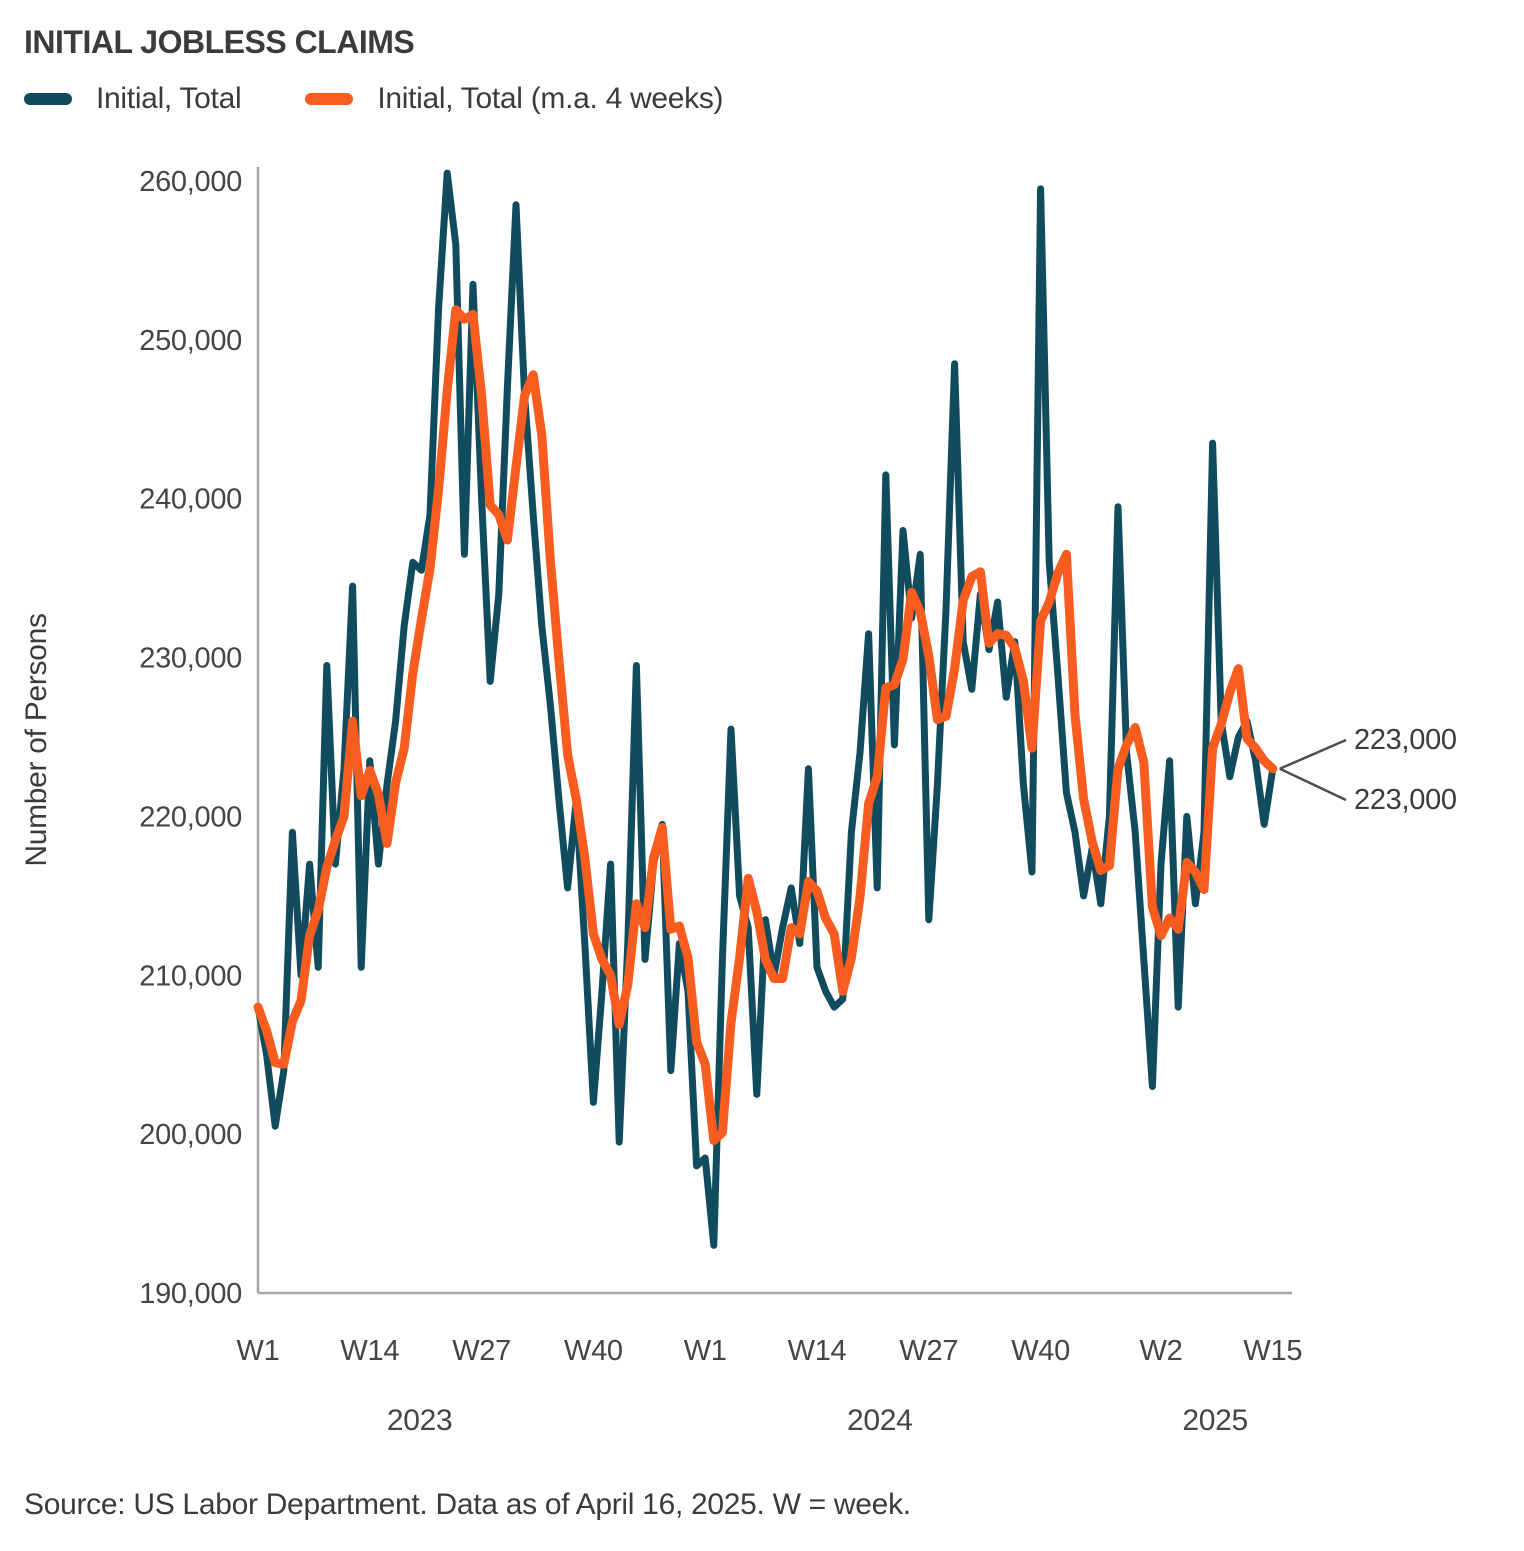 The image size is (1524, 1551). Describe the element at coordinates (190, 659) in the screenshot. I see `y-tick-label: 230,000` at that location.